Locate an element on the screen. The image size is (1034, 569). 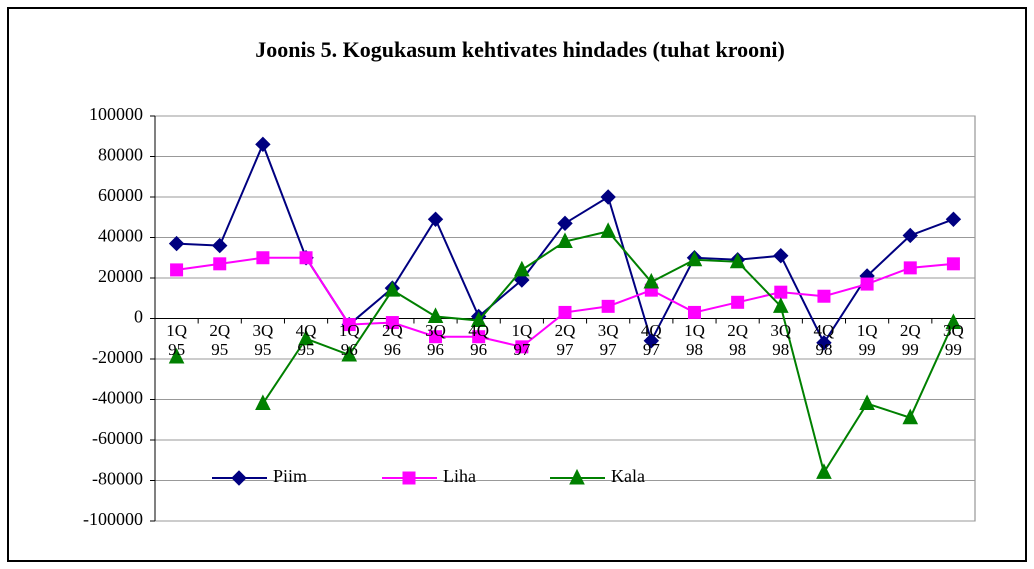
x-tick-label: 4Q 98 is located at coordinates (824, 339).